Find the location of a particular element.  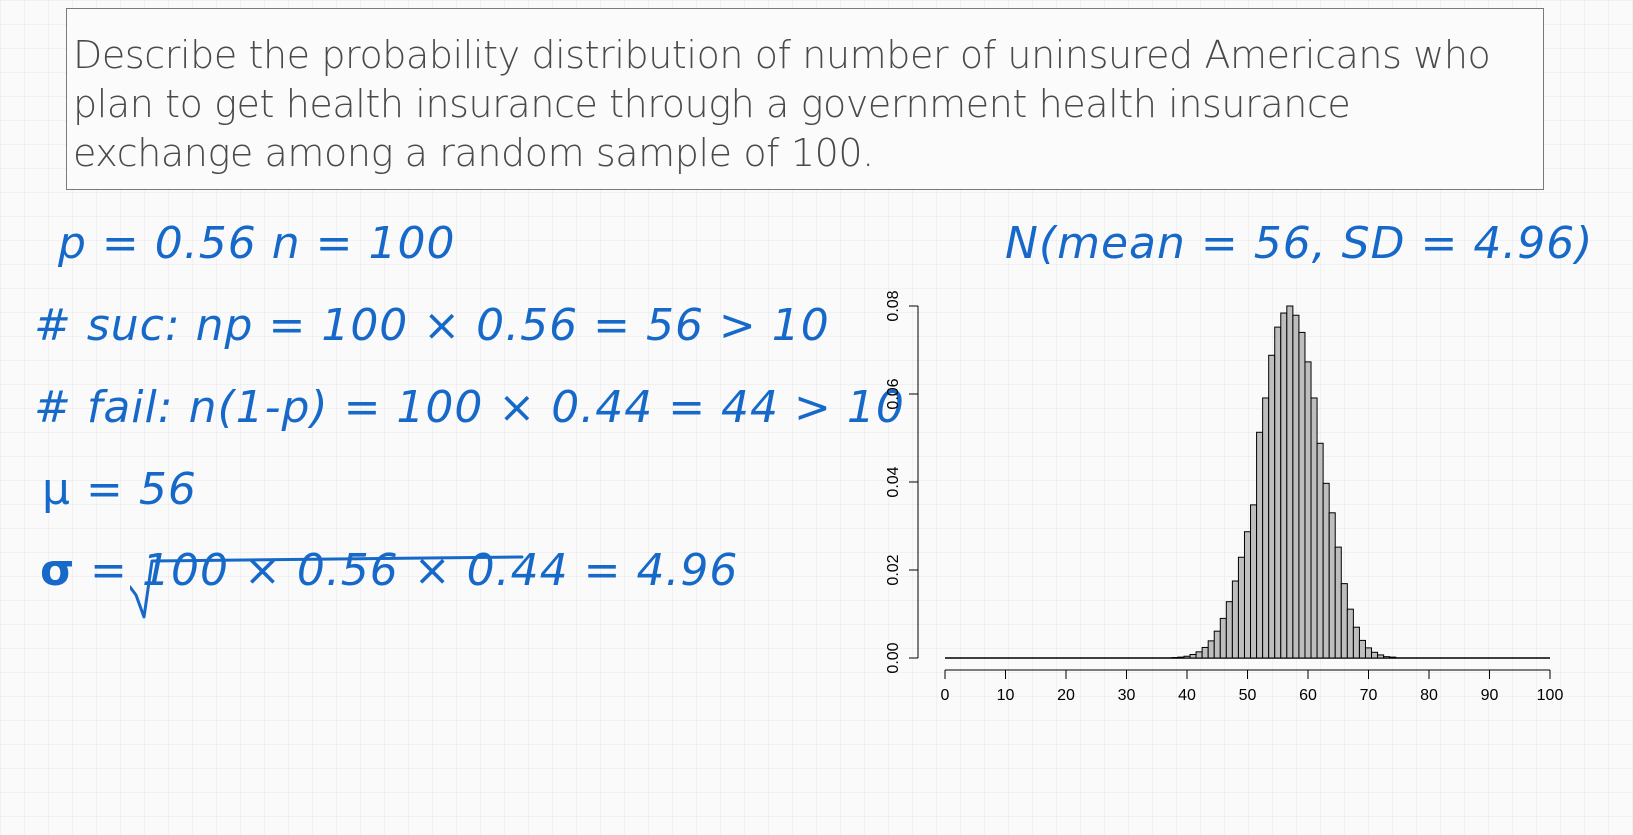

sigma-symbol: σ is located at coordinates (58, 570).